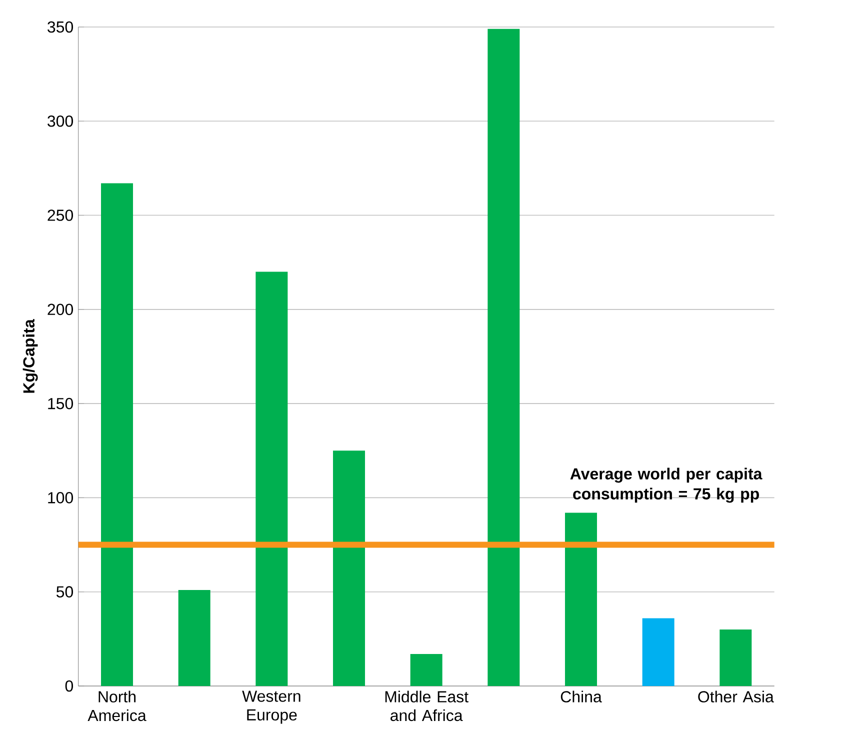  I want to click on x-tick-label: North America, so click(117, 706).